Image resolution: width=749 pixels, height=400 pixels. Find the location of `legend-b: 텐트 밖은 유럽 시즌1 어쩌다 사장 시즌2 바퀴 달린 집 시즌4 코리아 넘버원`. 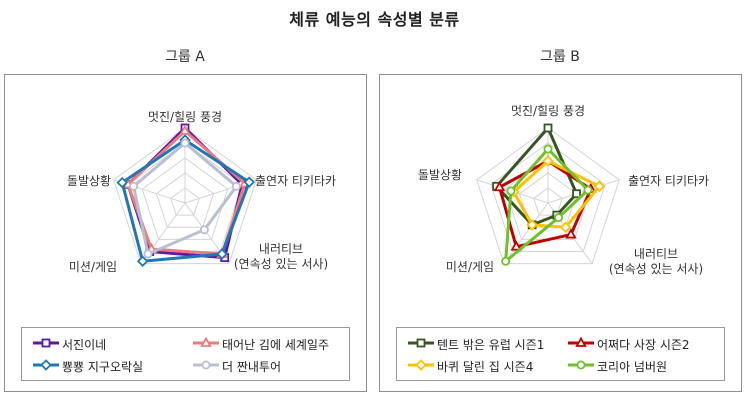

legend-b: 텐트 밖은 유럽 시즌1 어쩌다 사장 시즌2 바퀴 달린 집 시즌4 코리아 넘버원 is located at coordinates (560, 354).